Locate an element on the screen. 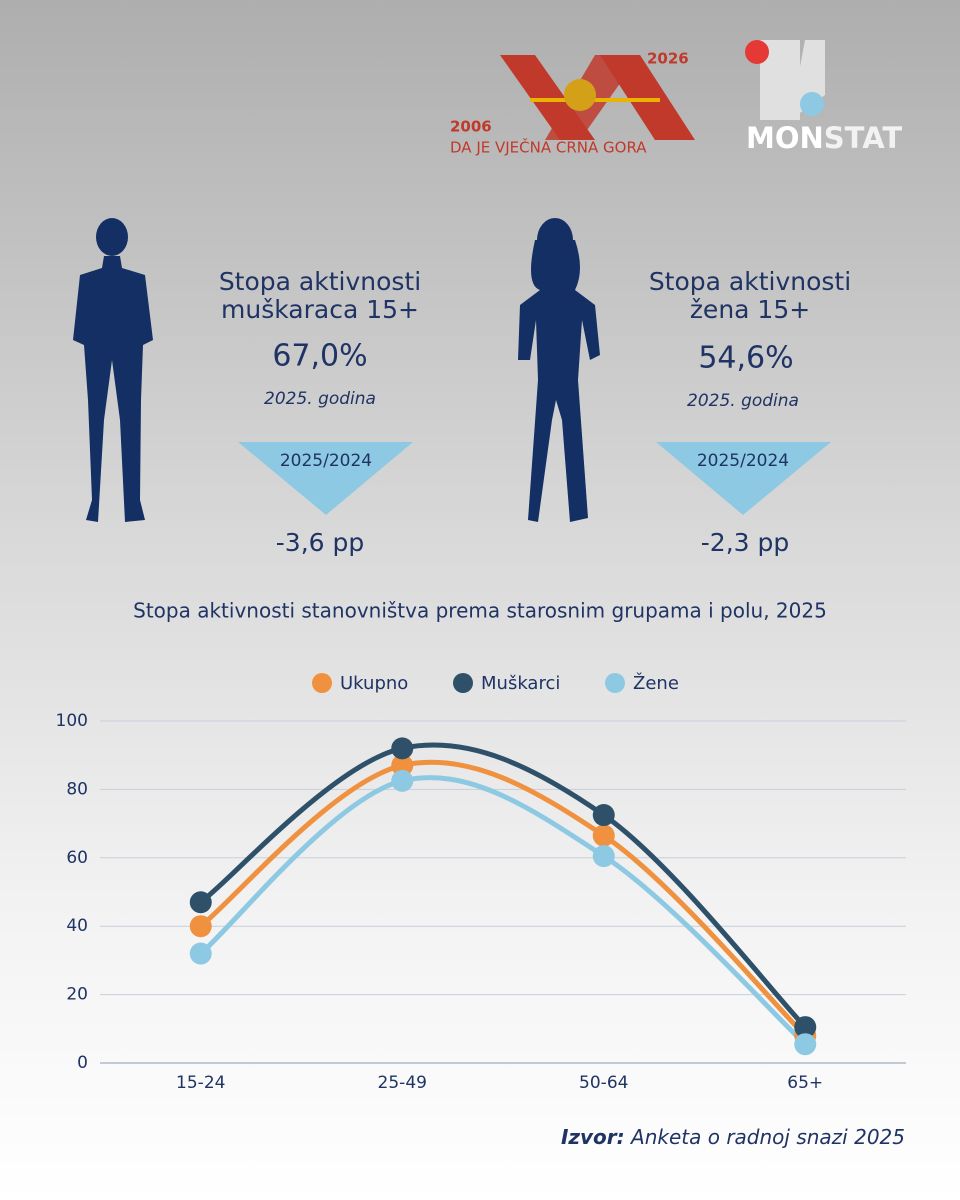 The height and width of the screenshot is (1200, 960). legend-label: Muškarci is located at coordinates (520, 683).